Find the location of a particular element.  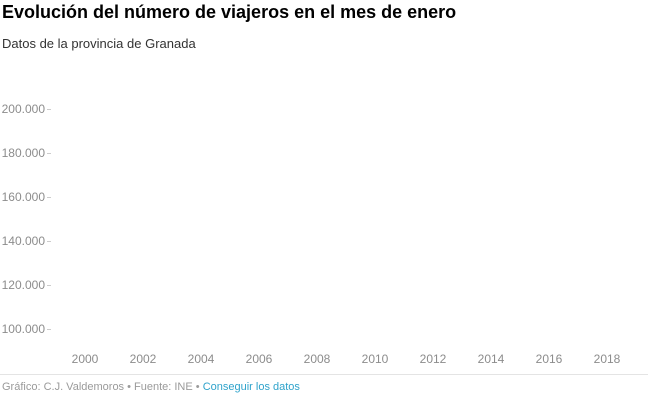

chart-subtitle: Datos de la provincia de Granada is located at coordinates (99, 43).